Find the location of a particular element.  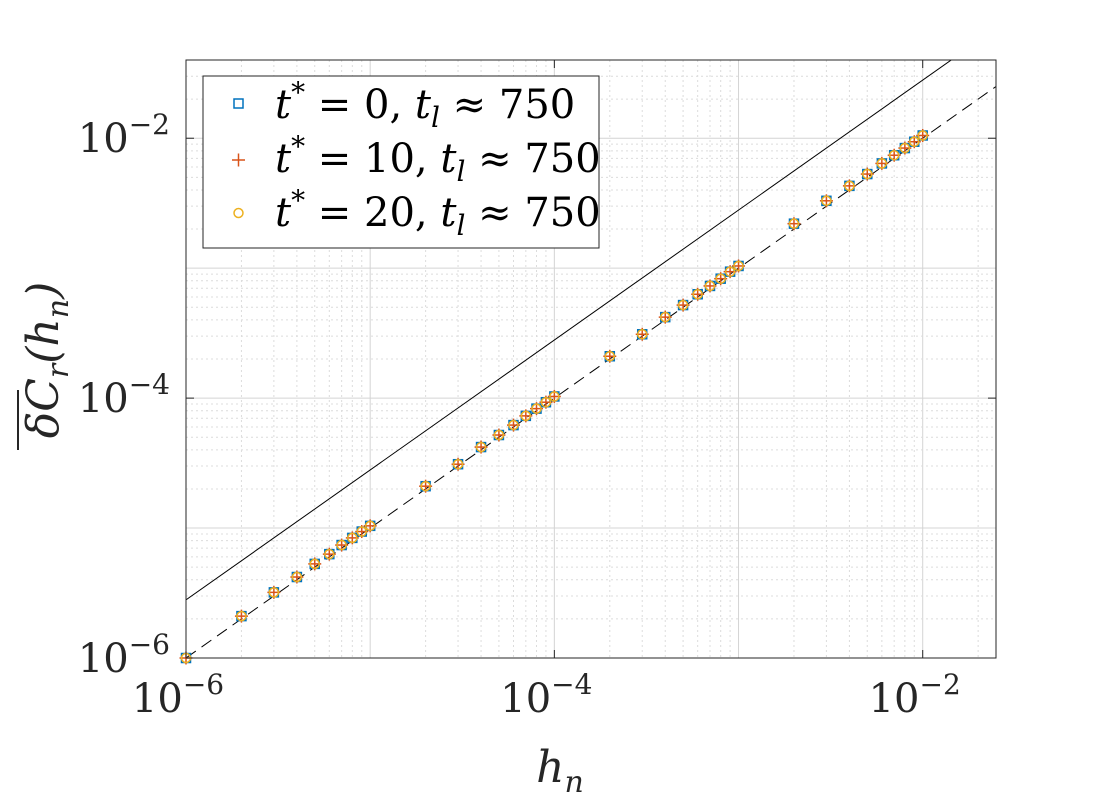

legend-label-2: t* = 20, tl ≈ 750 is located at coordinates (438, 213).